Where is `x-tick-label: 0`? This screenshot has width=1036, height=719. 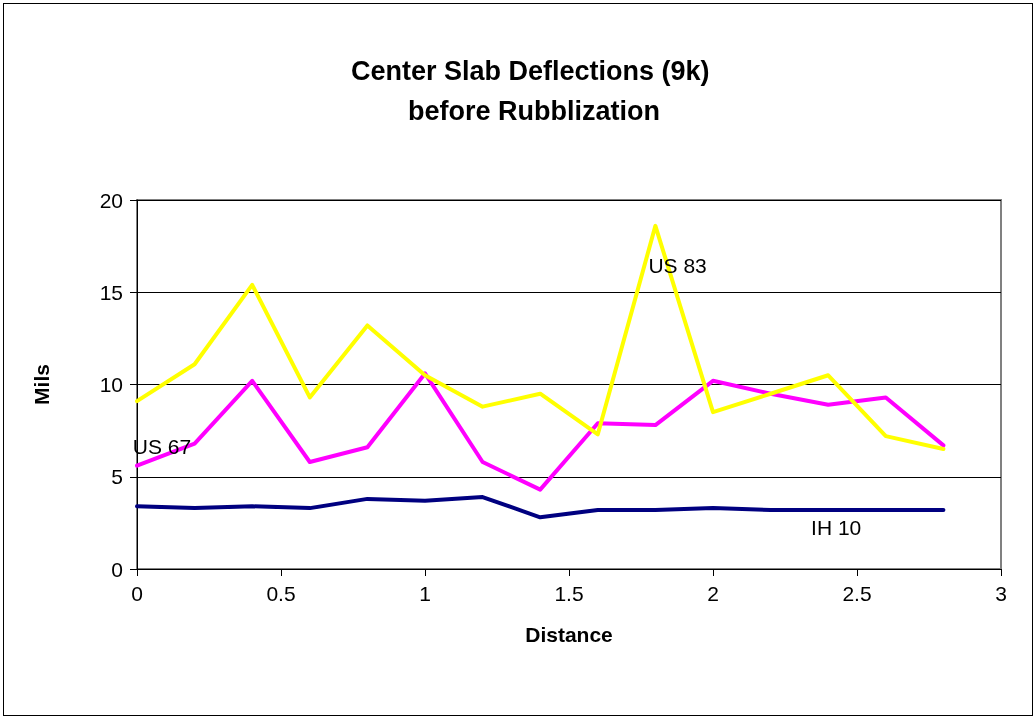 x-tick-label: 0 is located at coordinates (137, 593).